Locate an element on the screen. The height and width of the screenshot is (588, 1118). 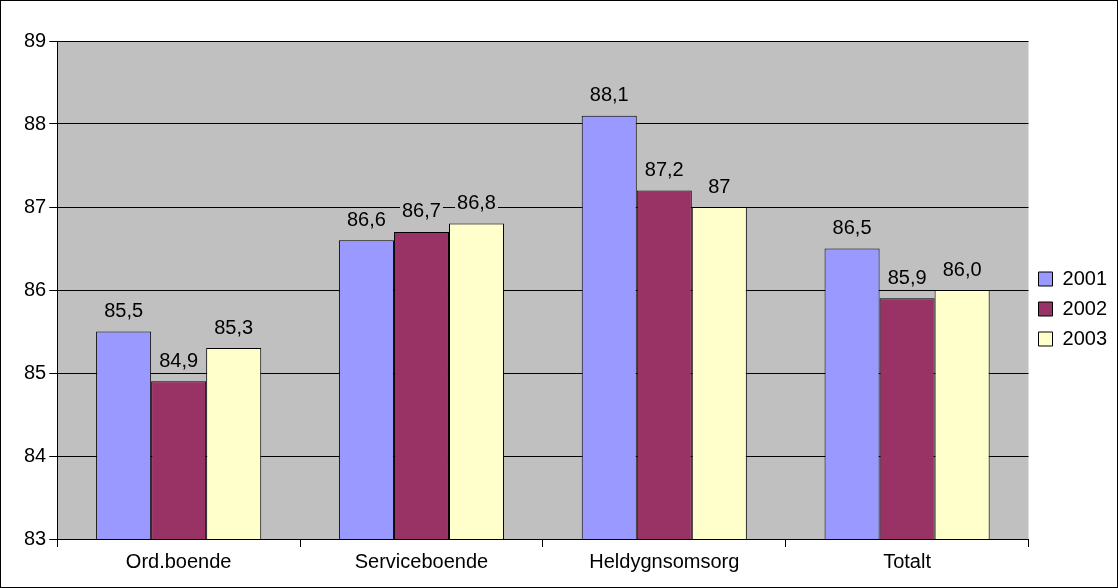
y-tick-label: 83 is located at coordinates (35, 537).